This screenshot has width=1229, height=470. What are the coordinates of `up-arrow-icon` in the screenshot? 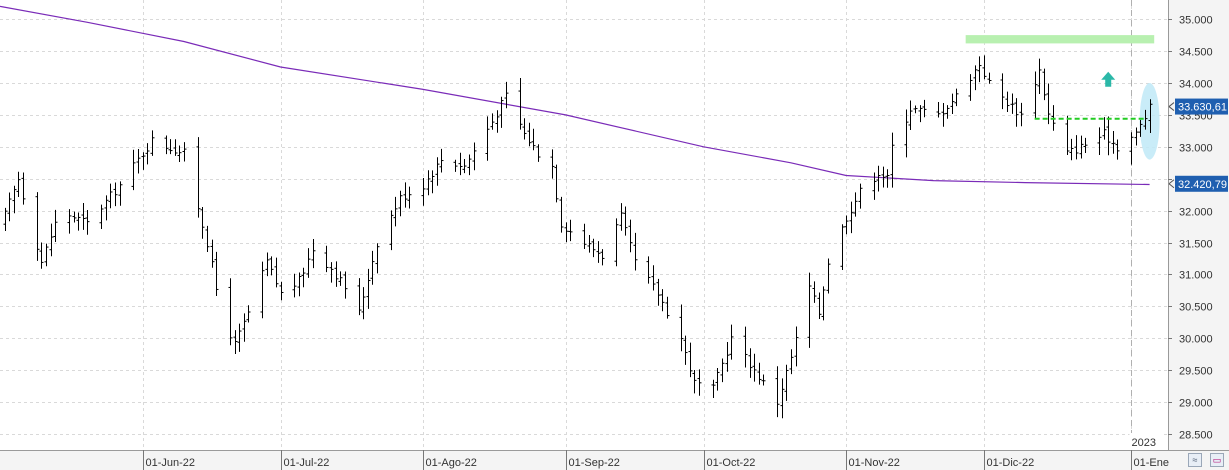 It's located at (1108, 79).